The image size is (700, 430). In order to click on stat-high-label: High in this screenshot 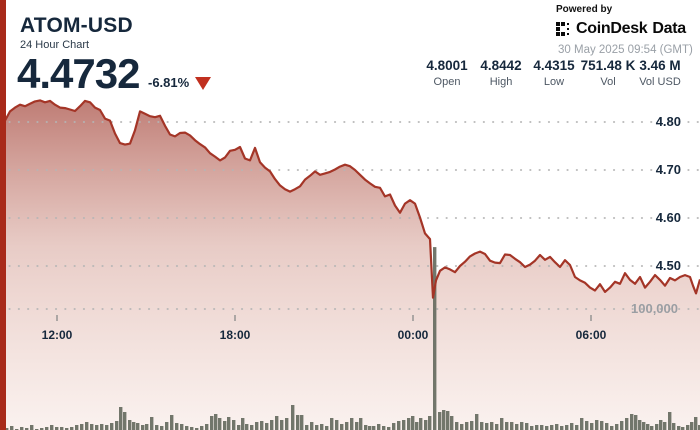, I will do `click(501, 82)`.